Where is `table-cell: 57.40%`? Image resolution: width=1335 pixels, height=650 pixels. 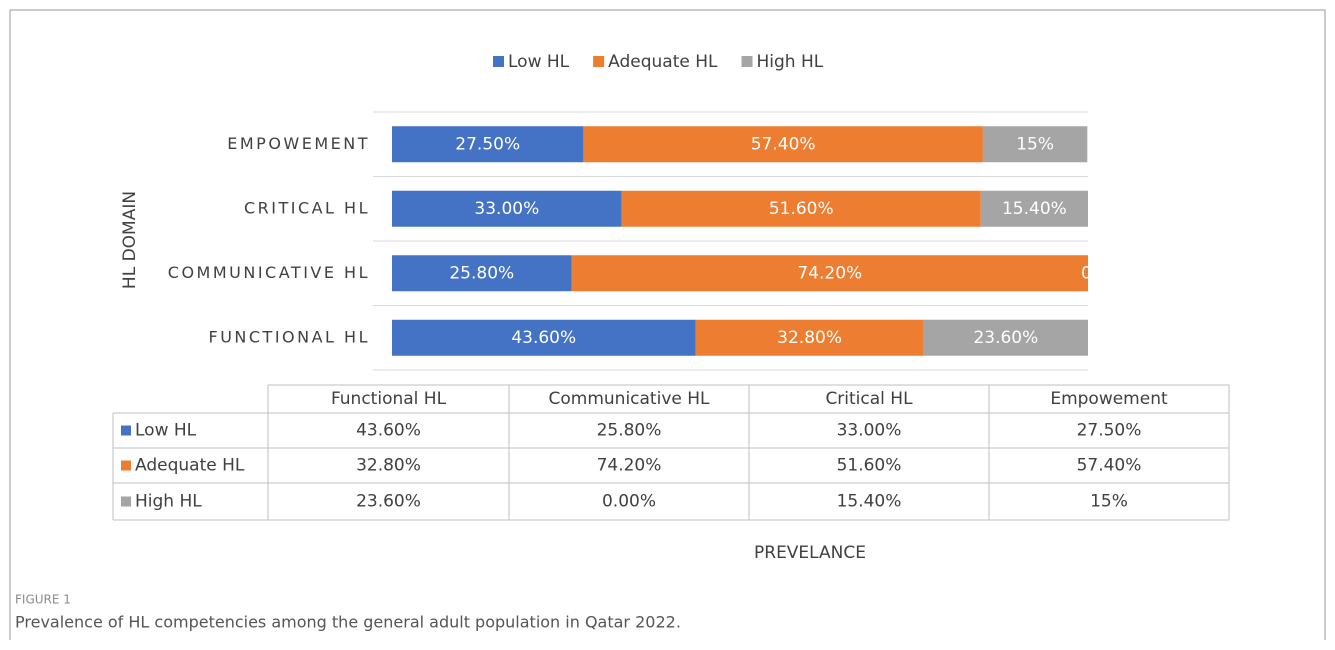
table-cell: 57.40% is located at coordinates (1109, 466).